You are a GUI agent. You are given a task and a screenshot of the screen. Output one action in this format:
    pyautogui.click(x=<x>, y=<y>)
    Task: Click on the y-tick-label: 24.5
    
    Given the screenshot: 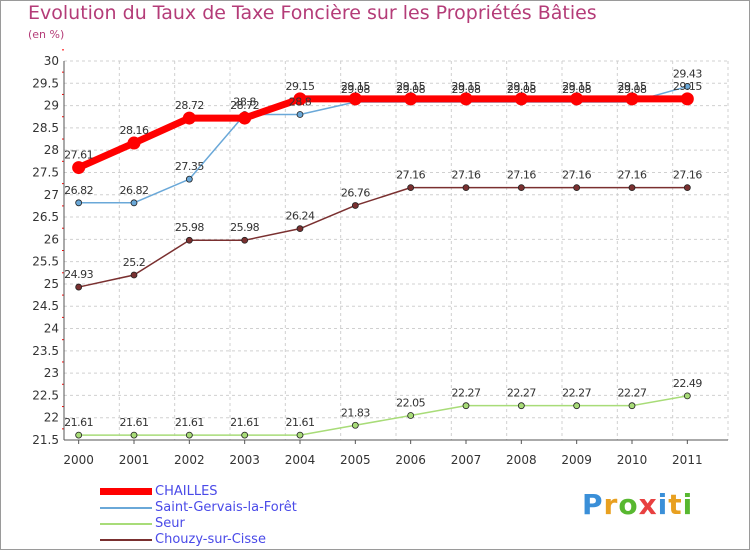 What is the action you would take?
    pyautogui.click(x=45, y=306)
    